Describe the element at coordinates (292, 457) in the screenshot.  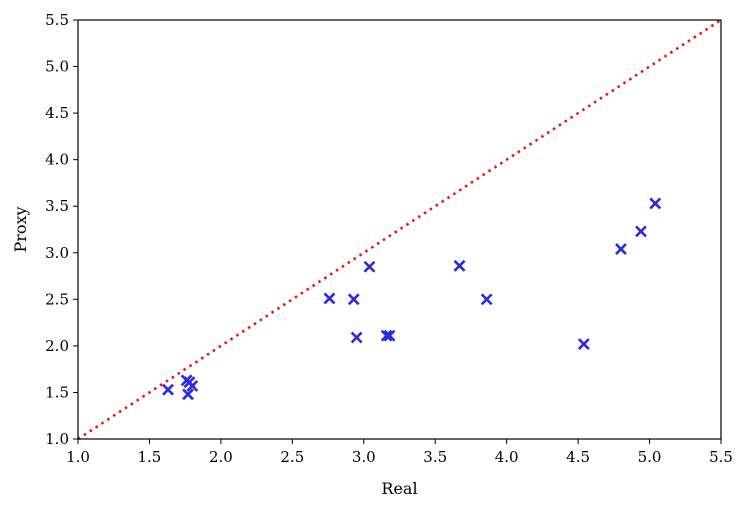
I see `x-tick-label: 2.5` at that location.